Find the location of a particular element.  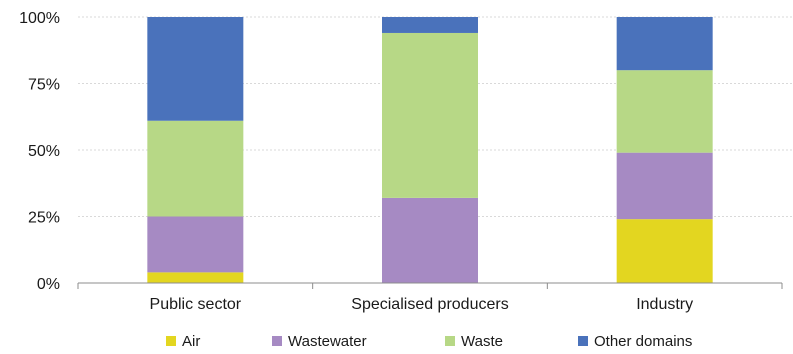

x-category-label: Specialised producers is located at coordinates (429, 304).